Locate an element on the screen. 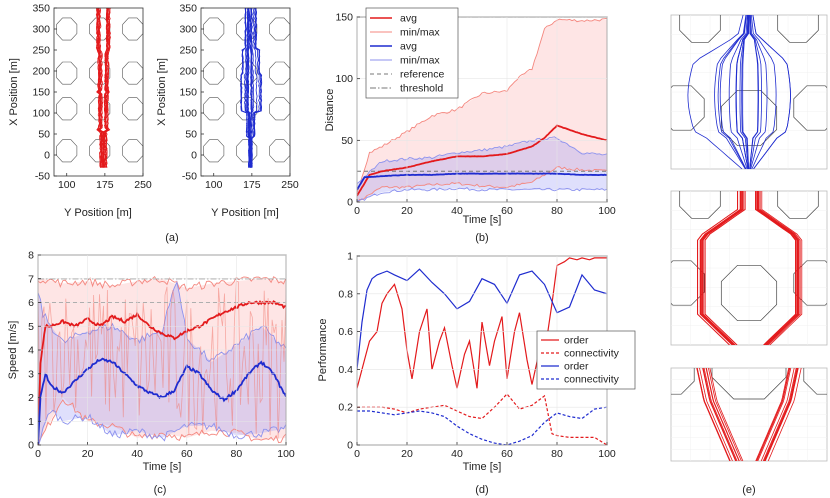 The image size is (830, 498). legend-b-label: reference is located at coordinates (422, 75).